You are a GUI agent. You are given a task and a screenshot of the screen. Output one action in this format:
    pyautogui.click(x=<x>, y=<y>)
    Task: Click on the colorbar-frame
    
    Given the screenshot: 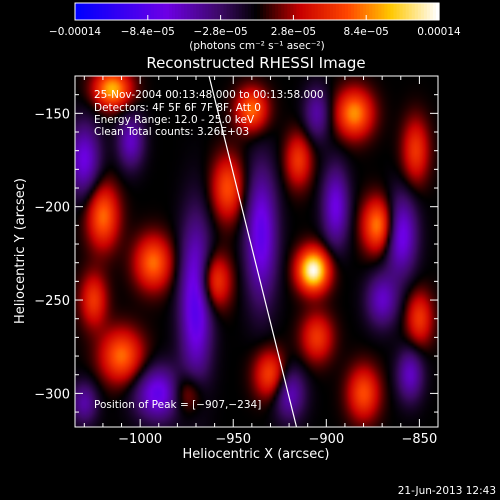 What is the action you would take?
    pyautogui.click(x=257, y=11)
    